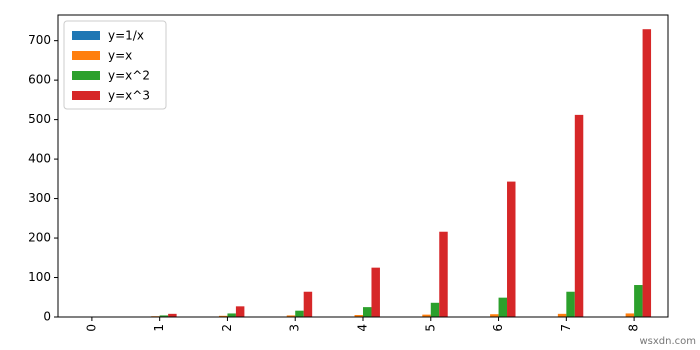  I want to click on x-tick-label: 6, so click(498, 328).